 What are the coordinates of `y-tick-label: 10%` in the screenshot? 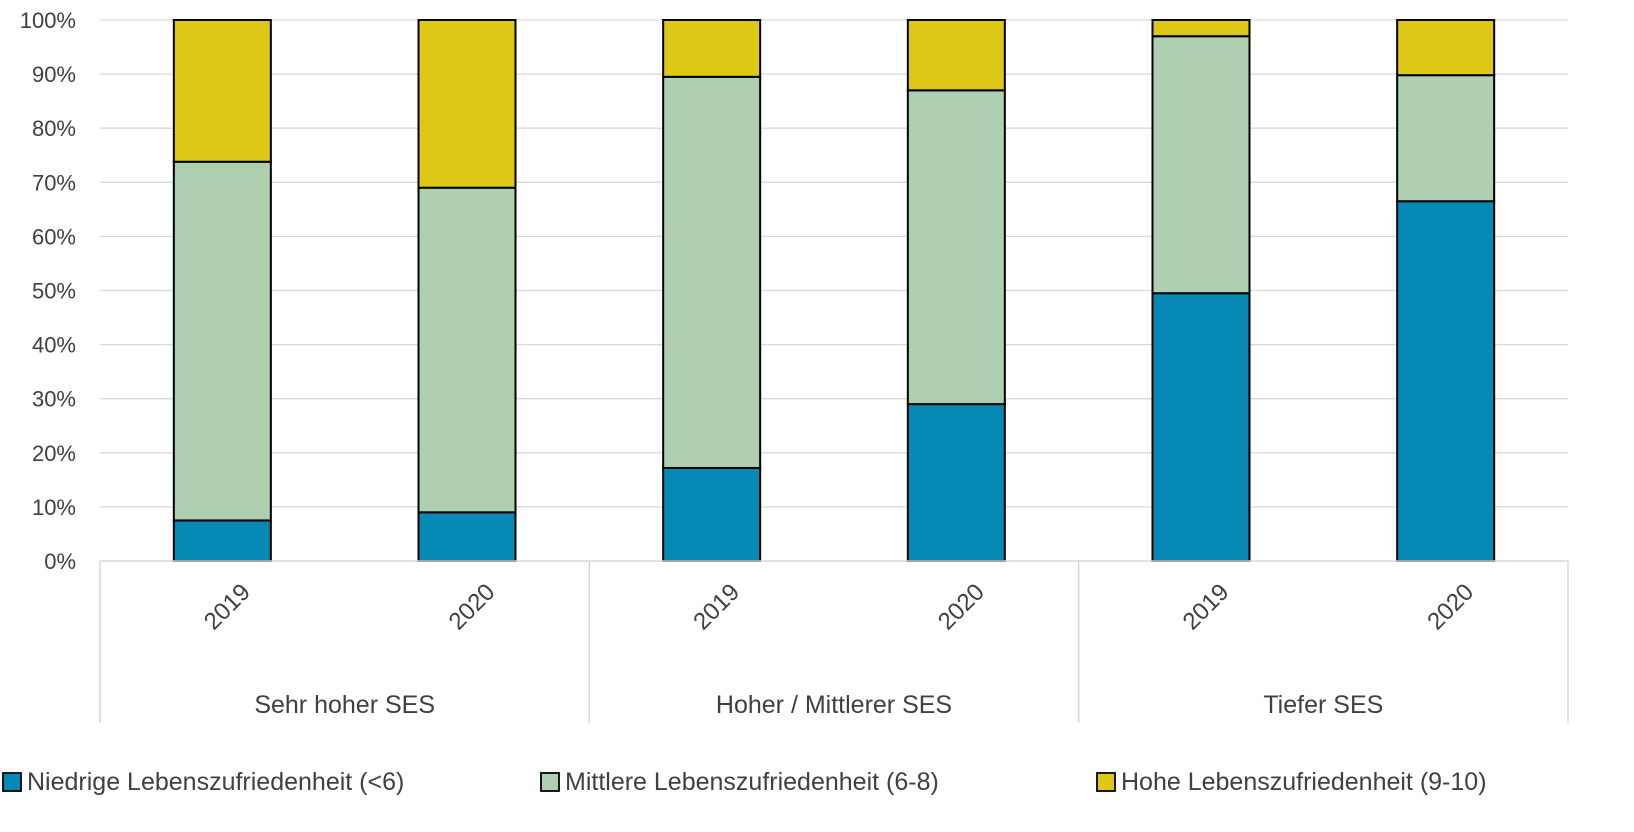 It's located at (54, 507).